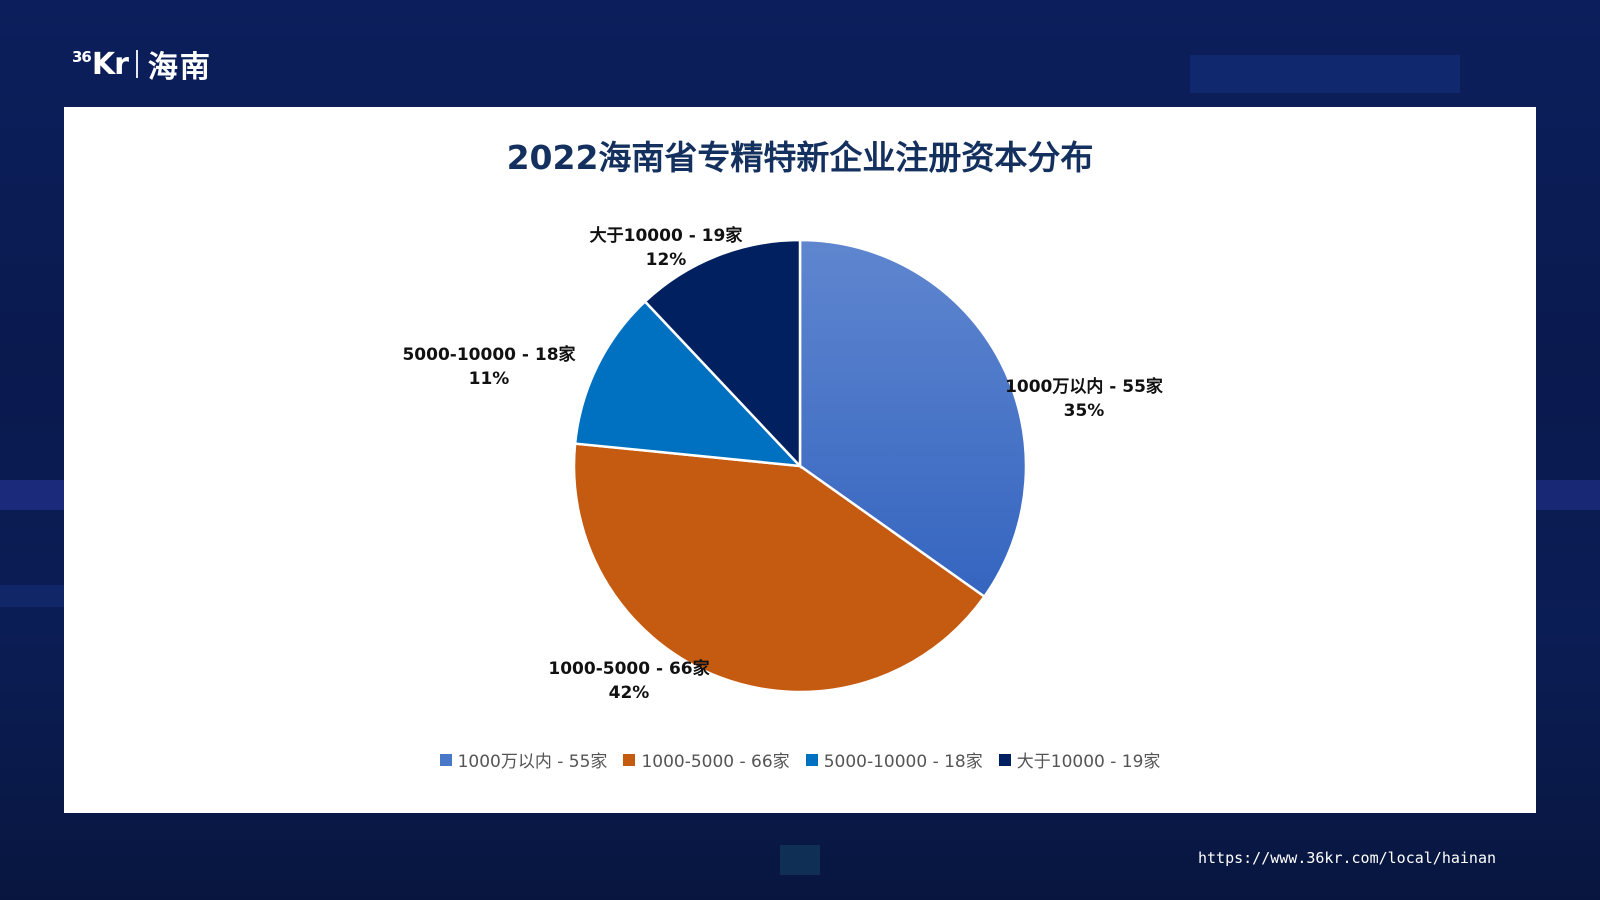  Describe the element at coordinates (628, 681) in the screenshot. I see `slice-data-label: 1000-5000 - 66家 42%` at that location.